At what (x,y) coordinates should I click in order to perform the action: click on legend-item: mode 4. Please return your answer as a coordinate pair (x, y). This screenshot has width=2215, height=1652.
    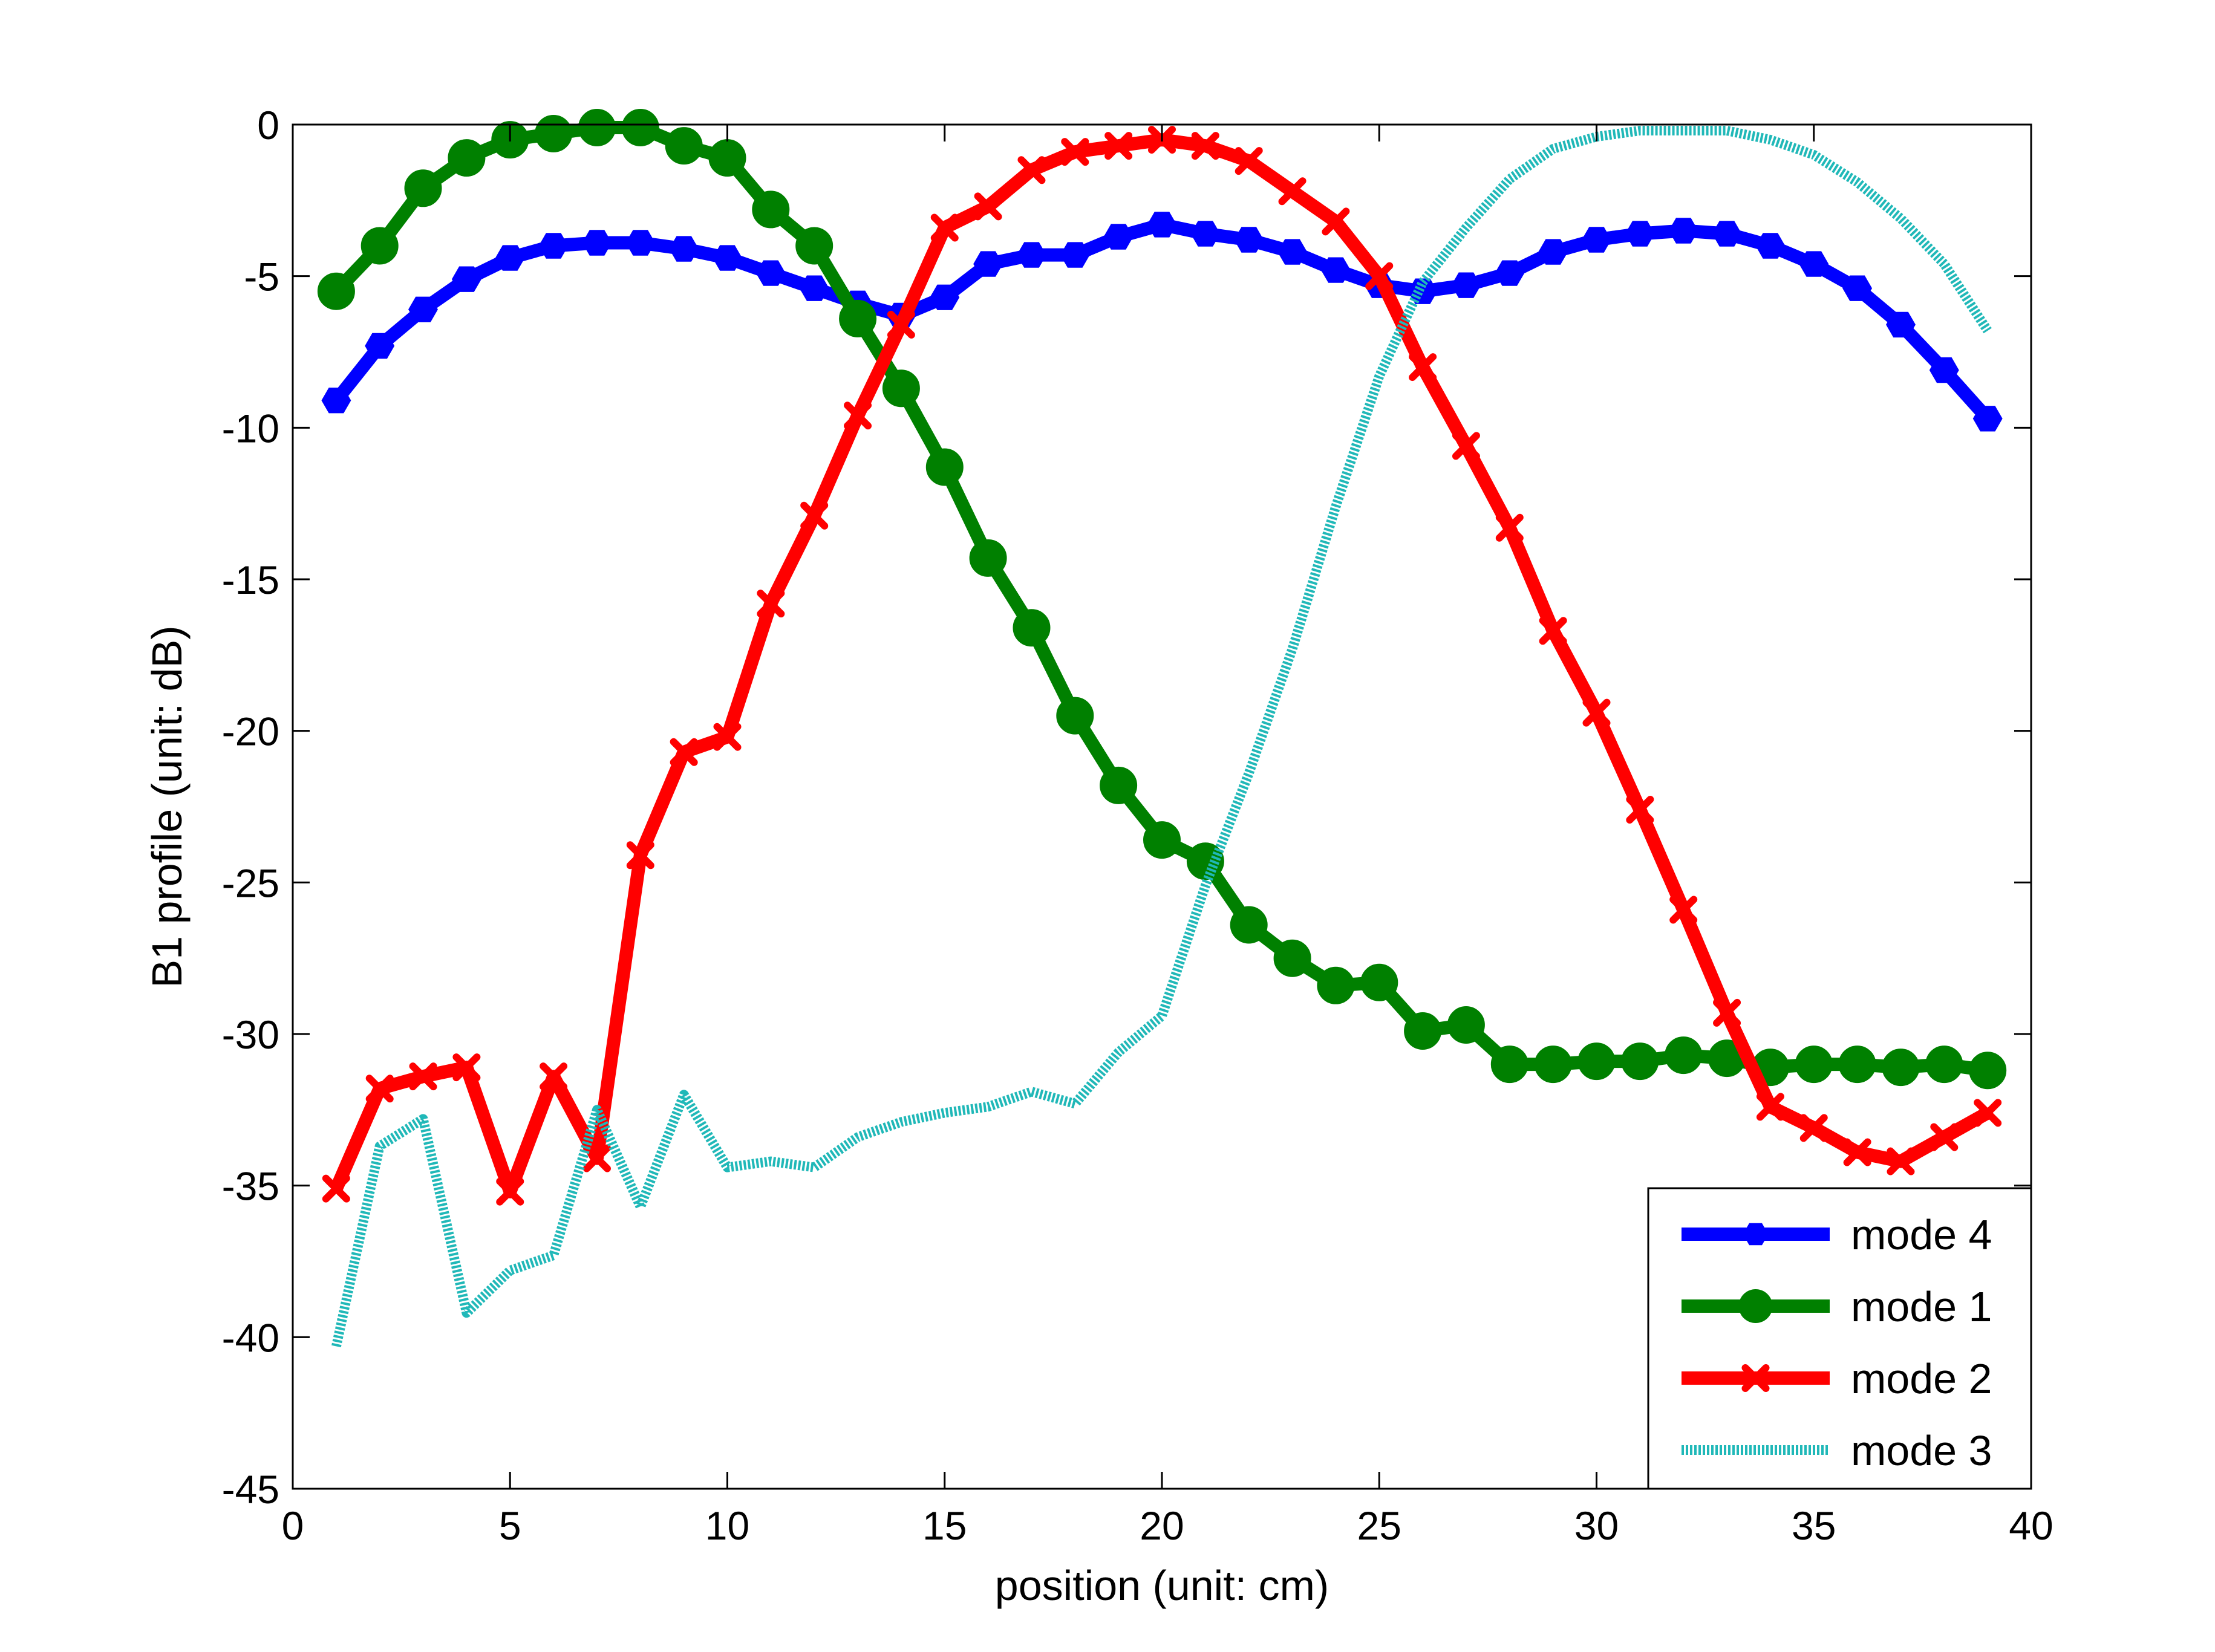
    Looking at the image, I should click on (1837, 1234).